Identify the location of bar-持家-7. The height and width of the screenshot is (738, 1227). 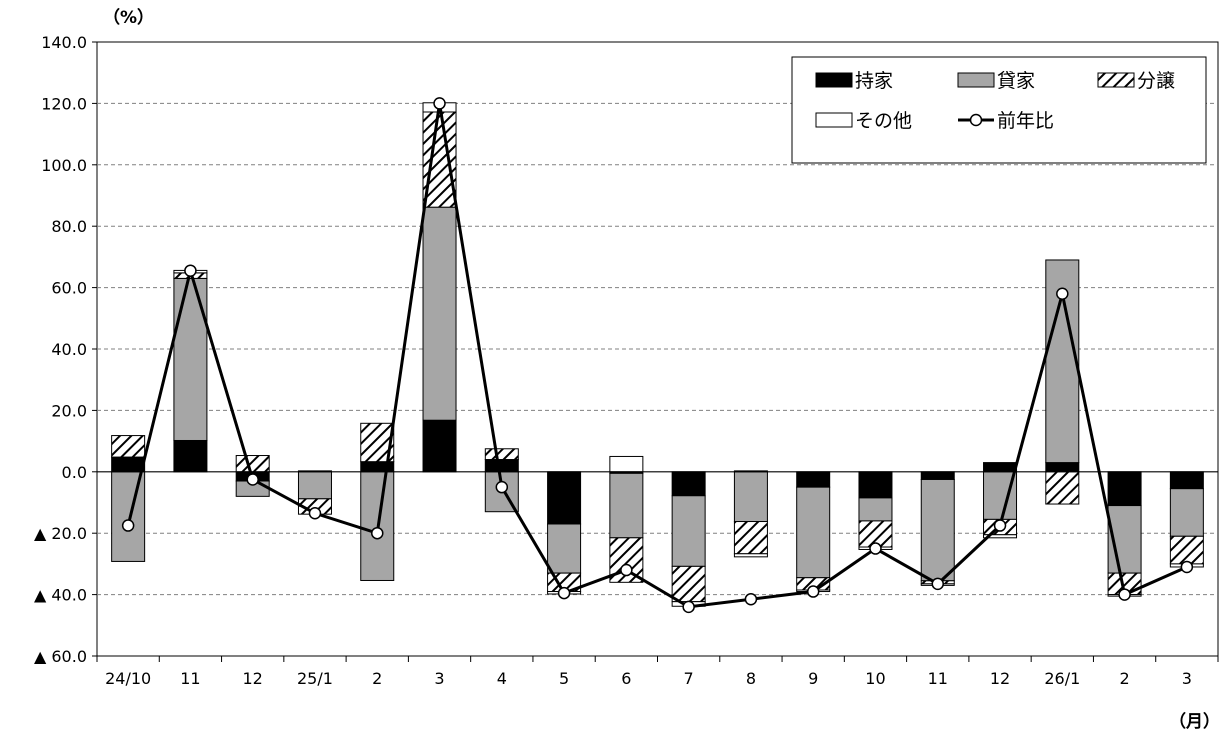
(688, 484).